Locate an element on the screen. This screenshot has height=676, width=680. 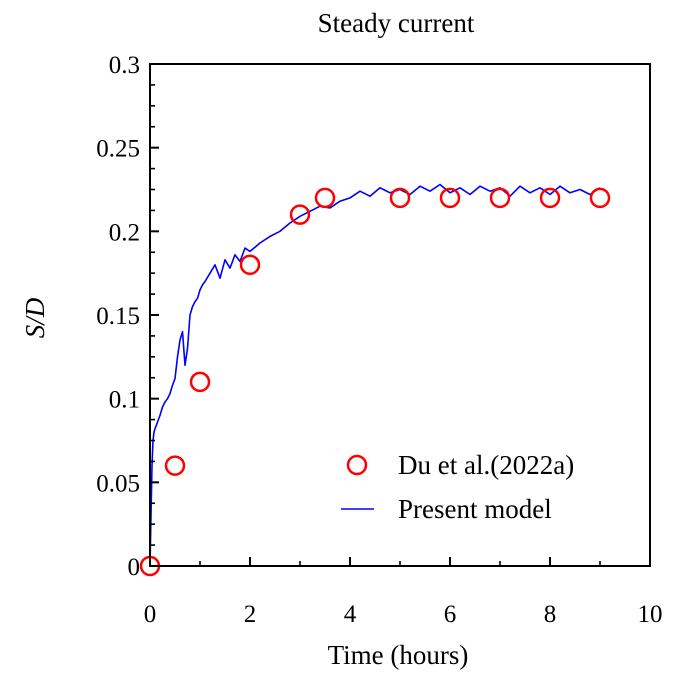
legend-marker-du-et-al is located at coordinates (357, 465).